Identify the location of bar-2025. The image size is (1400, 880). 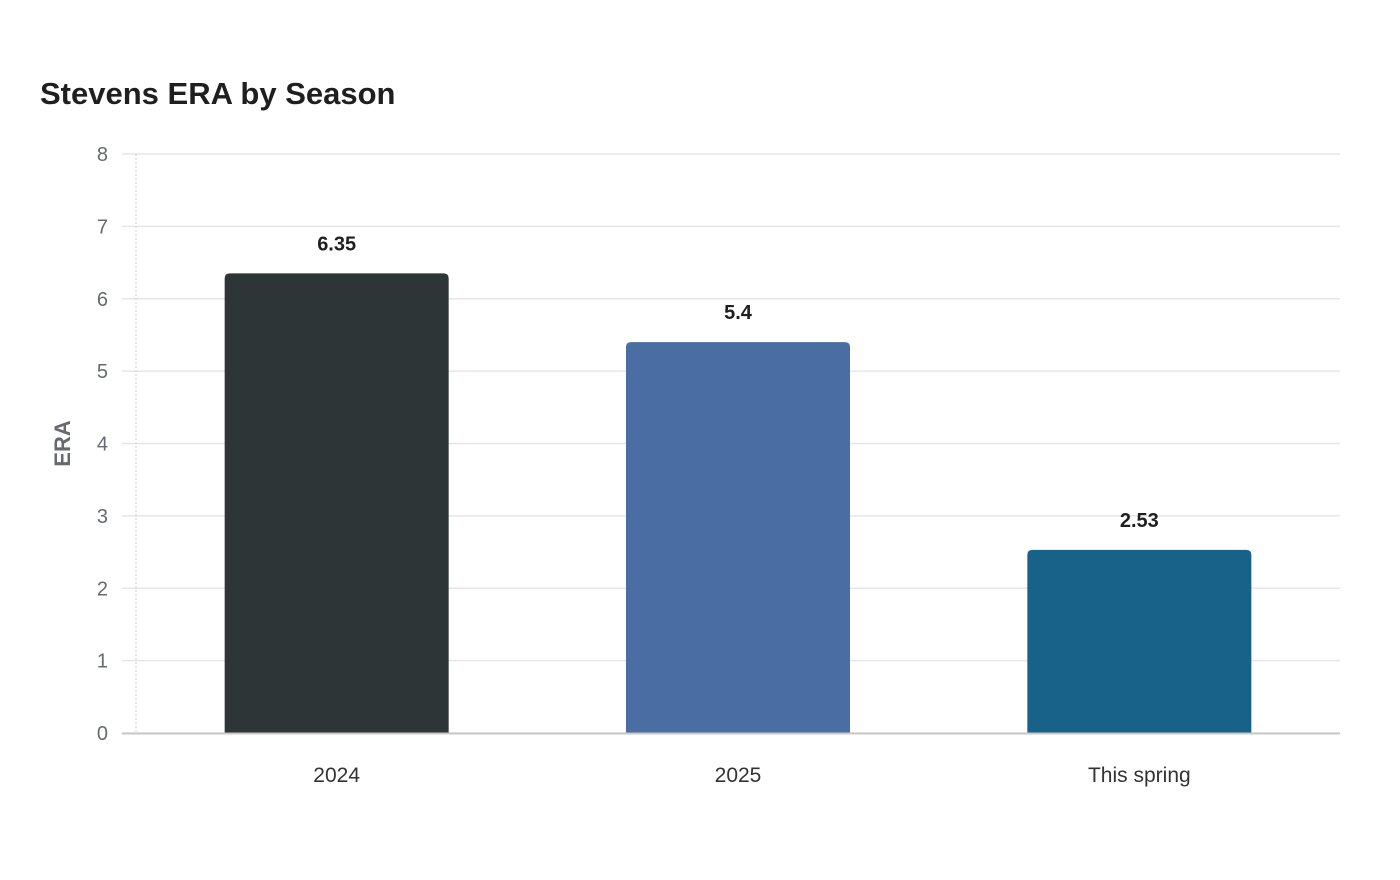
(738, 537).